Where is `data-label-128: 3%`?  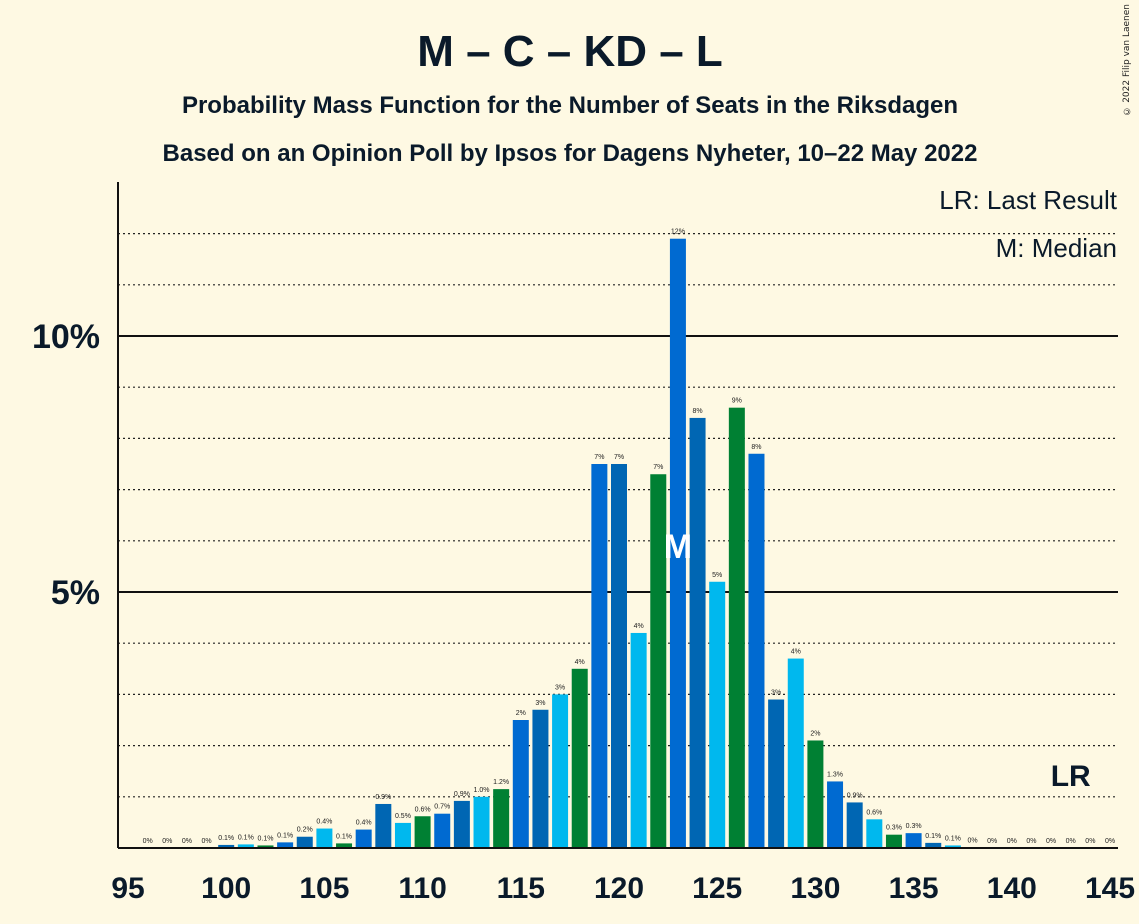
data-label-128: 3% is located at coordinates (776, 693).